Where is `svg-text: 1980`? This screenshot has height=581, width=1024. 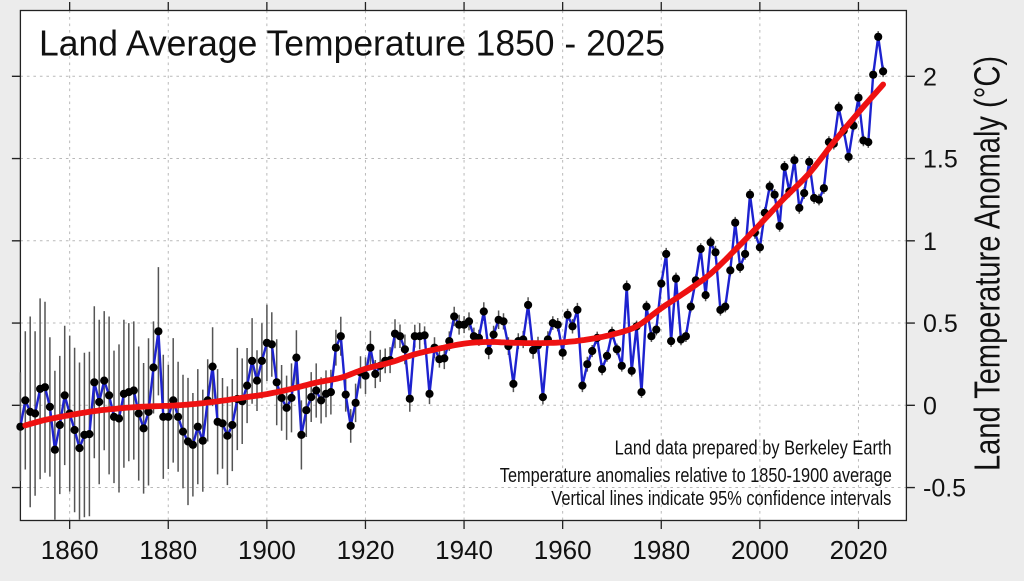 svg-text: 1980 is located at coordinates (661, 550).